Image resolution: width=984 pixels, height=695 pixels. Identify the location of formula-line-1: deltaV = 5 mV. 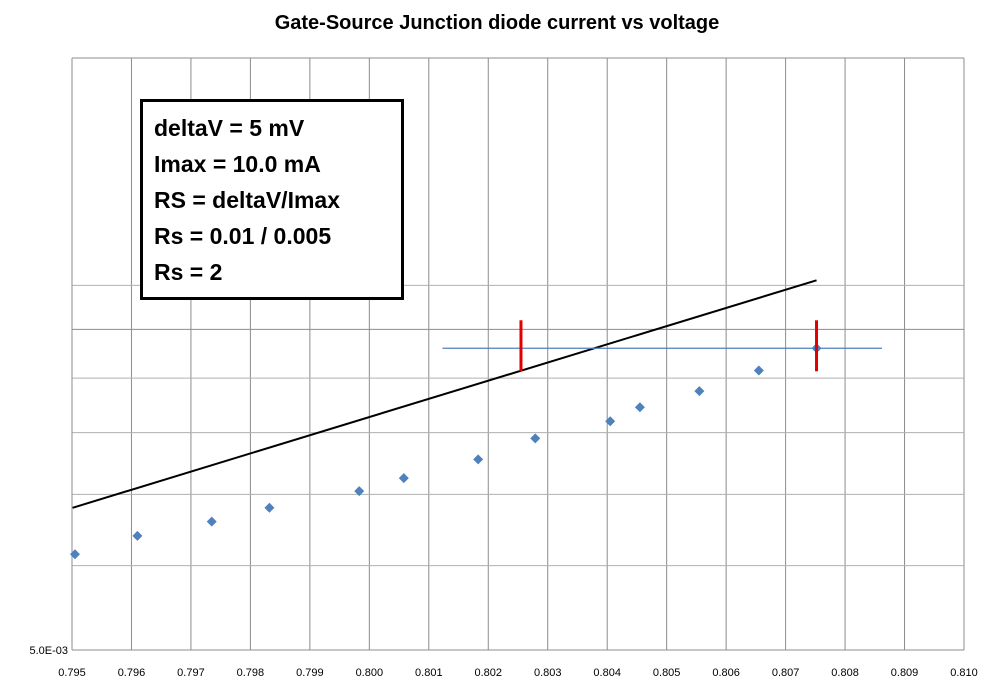
(229, 128).